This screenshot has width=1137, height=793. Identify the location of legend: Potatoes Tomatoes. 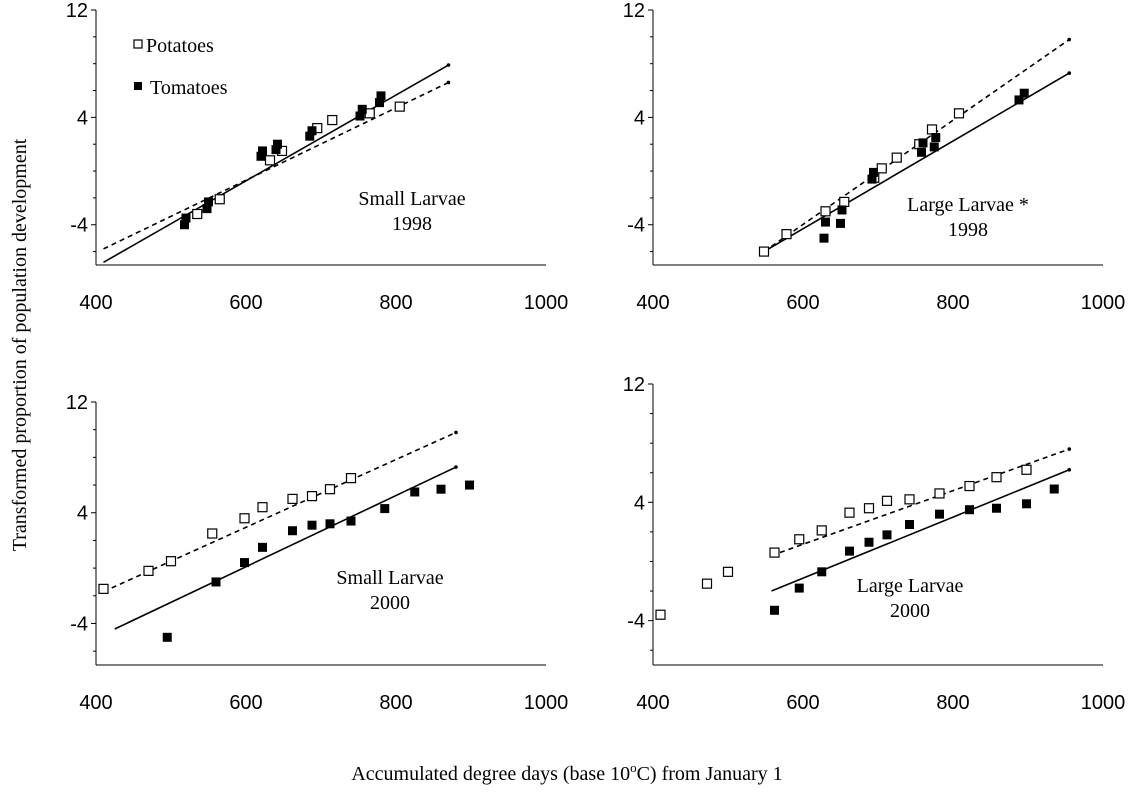
(180, 67).